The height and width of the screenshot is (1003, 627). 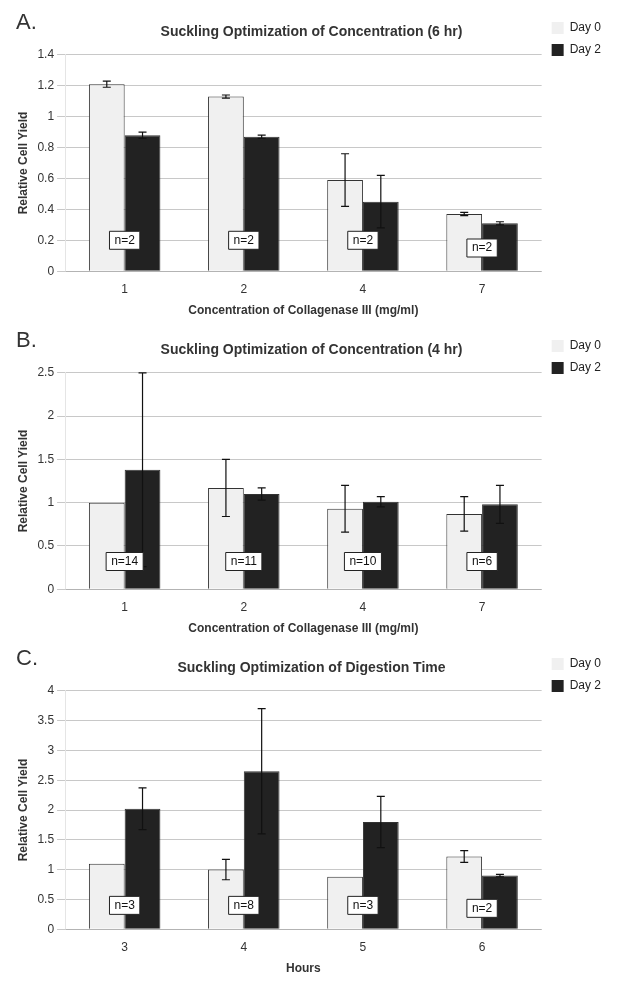 What do you see at coordinates (363, 560) in the screenshot?
I see `annotation: n=10` at bounding box center [363, 560].